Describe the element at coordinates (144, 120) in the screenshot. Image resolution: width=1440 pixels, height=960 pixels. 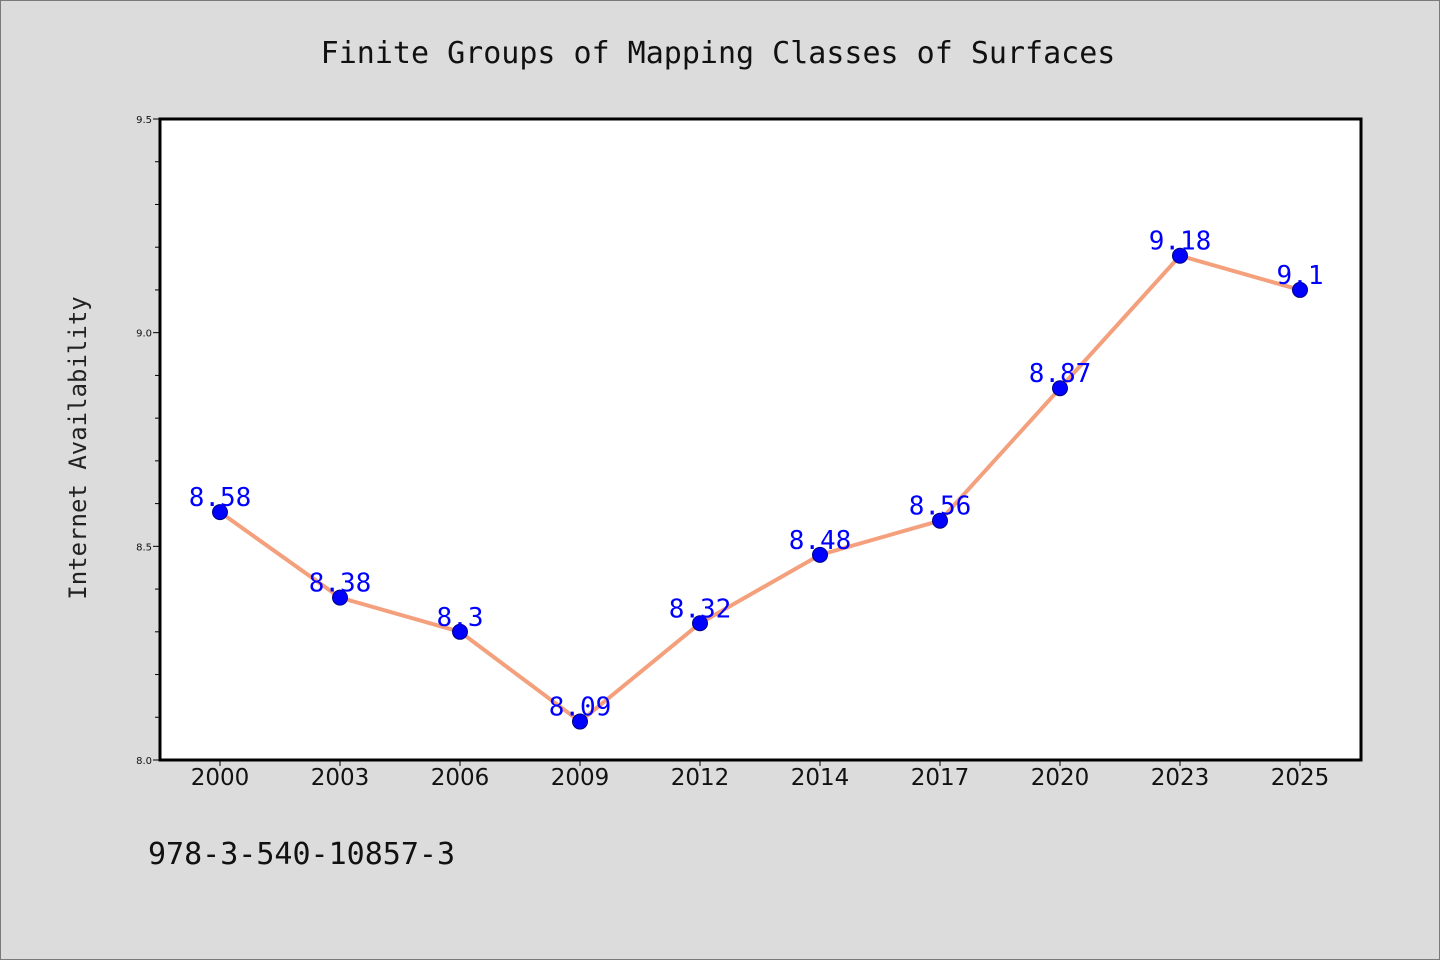
I see `y-tick-label: 9.5` at that location.